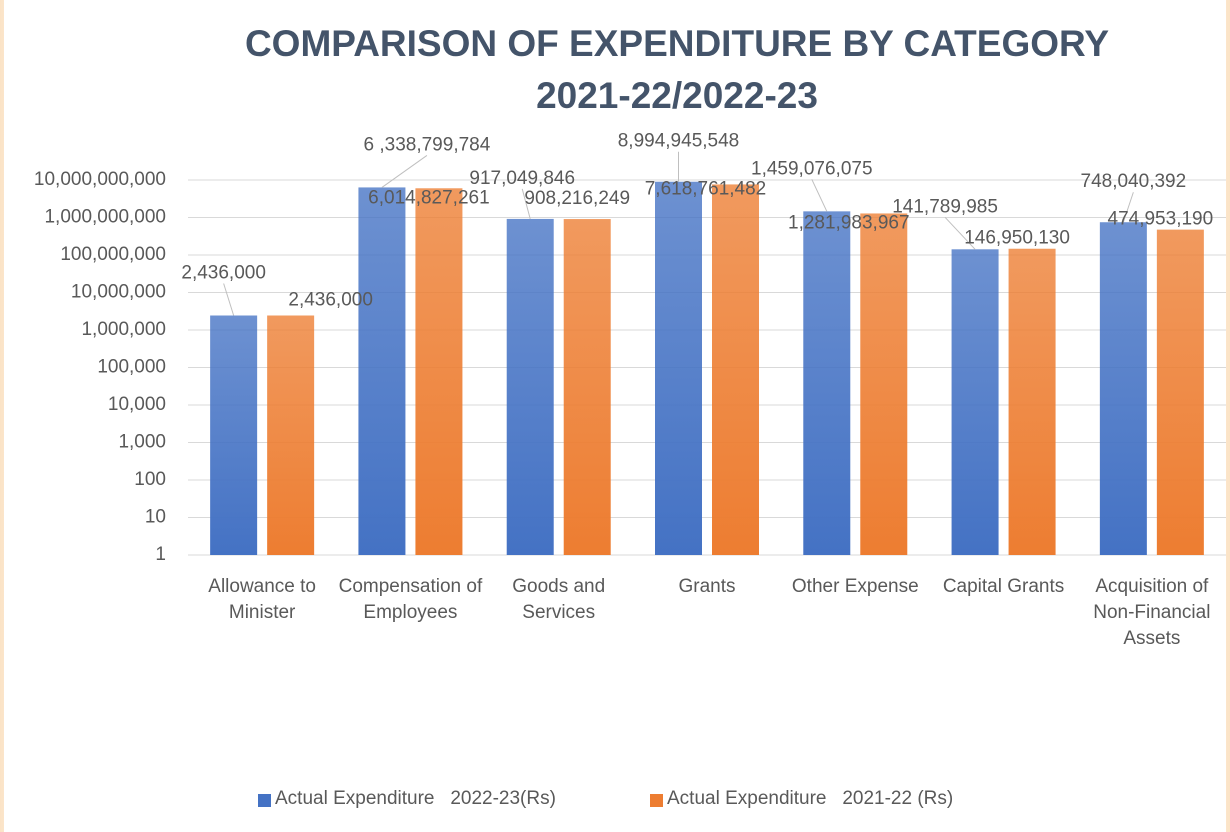 The height and width of the screenshot is (832, 1230). I want to click on data-label: 474,953,190, so click(1161, 219).